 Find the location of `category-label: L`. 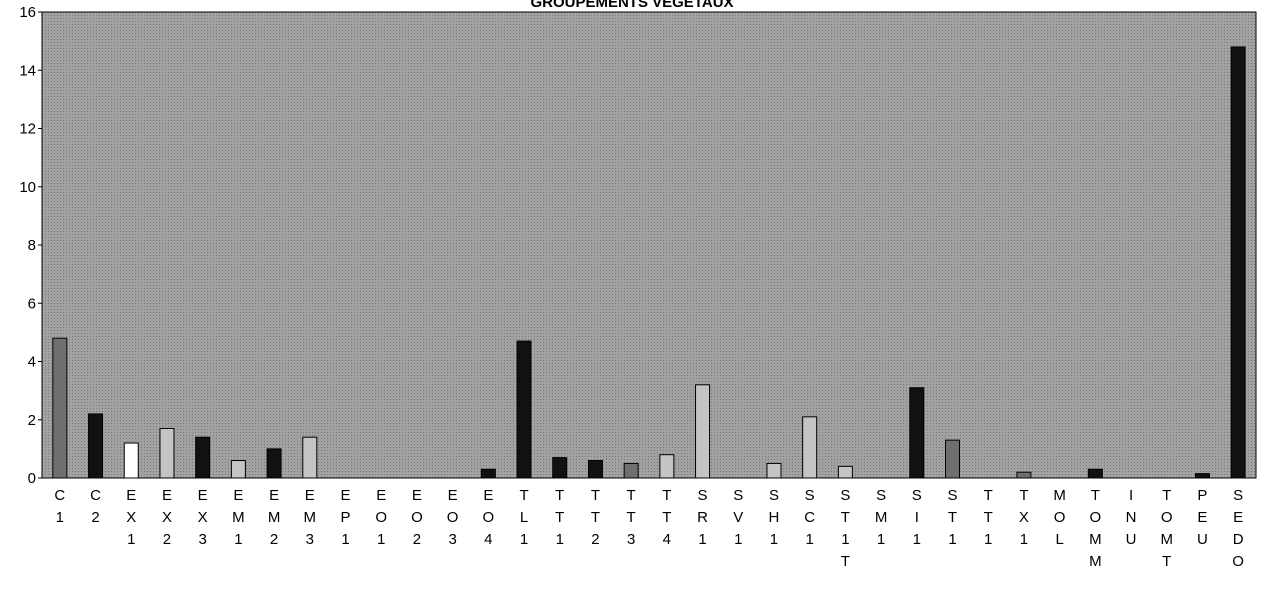

category-label: L is located at coordinates (524, 517).